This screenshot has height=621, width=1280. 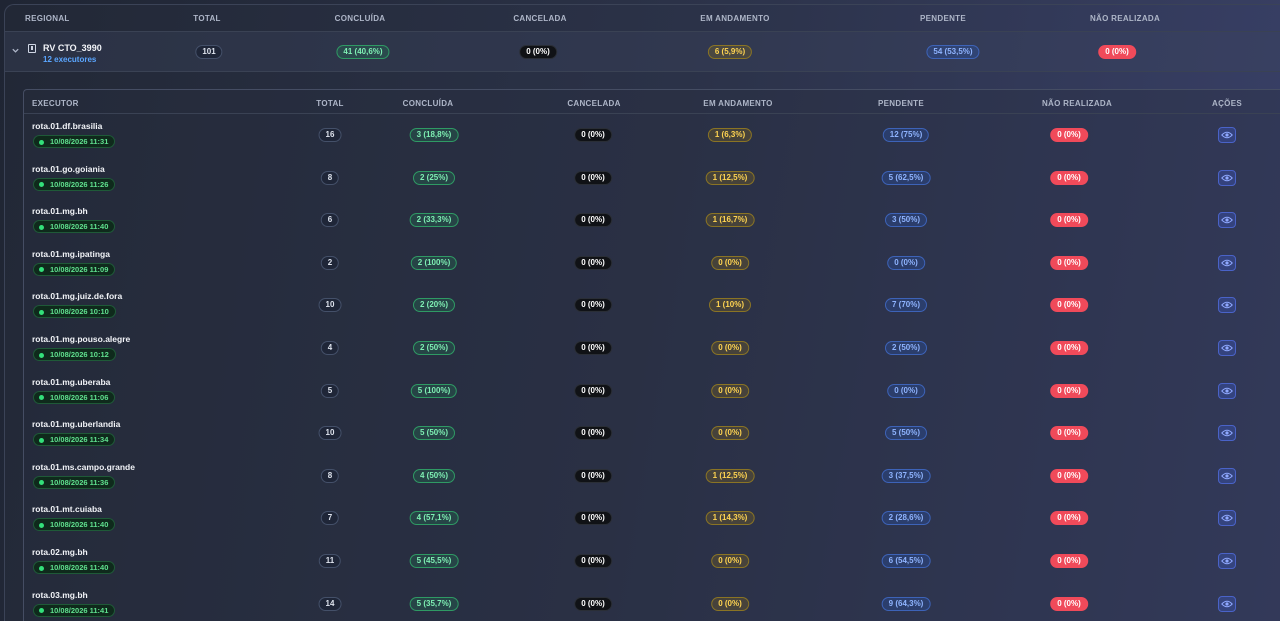 I want to click on pendente-badge: 3 (37,5%), so click(x=906, y=475).